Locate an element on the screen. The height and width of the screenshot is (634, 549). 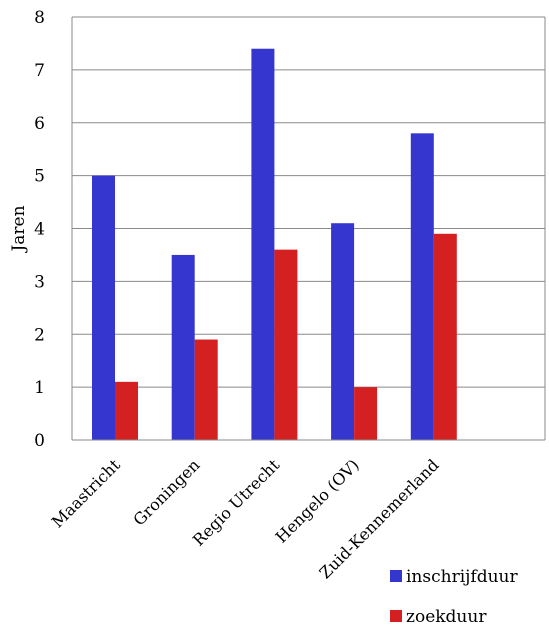
x-tick-label: Hengelo (OV) is located at coordinates (317, 500).